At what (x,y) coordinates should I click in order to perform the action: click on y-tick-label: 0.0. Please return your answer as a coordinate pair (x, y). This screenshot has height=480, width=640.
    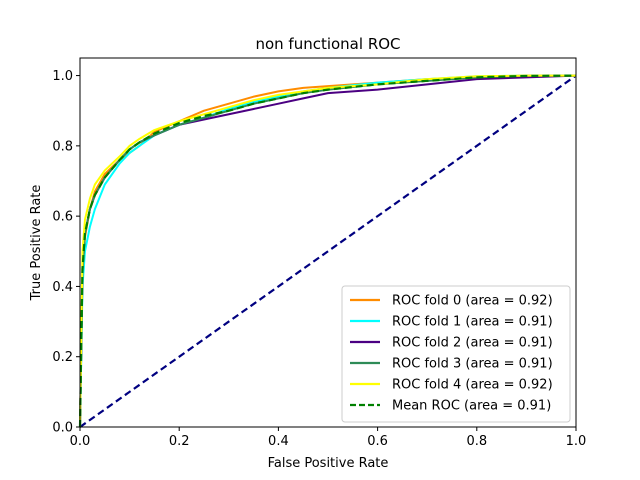
    Looking at the image, I should click on (62, 428).